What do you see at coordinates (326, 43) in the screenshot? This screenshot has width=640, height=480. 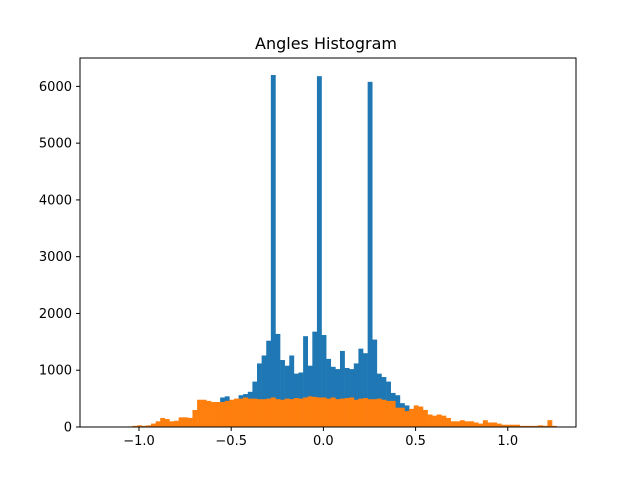 I see `chart-title: Angles Histogram` at bounding box center [326, 43].